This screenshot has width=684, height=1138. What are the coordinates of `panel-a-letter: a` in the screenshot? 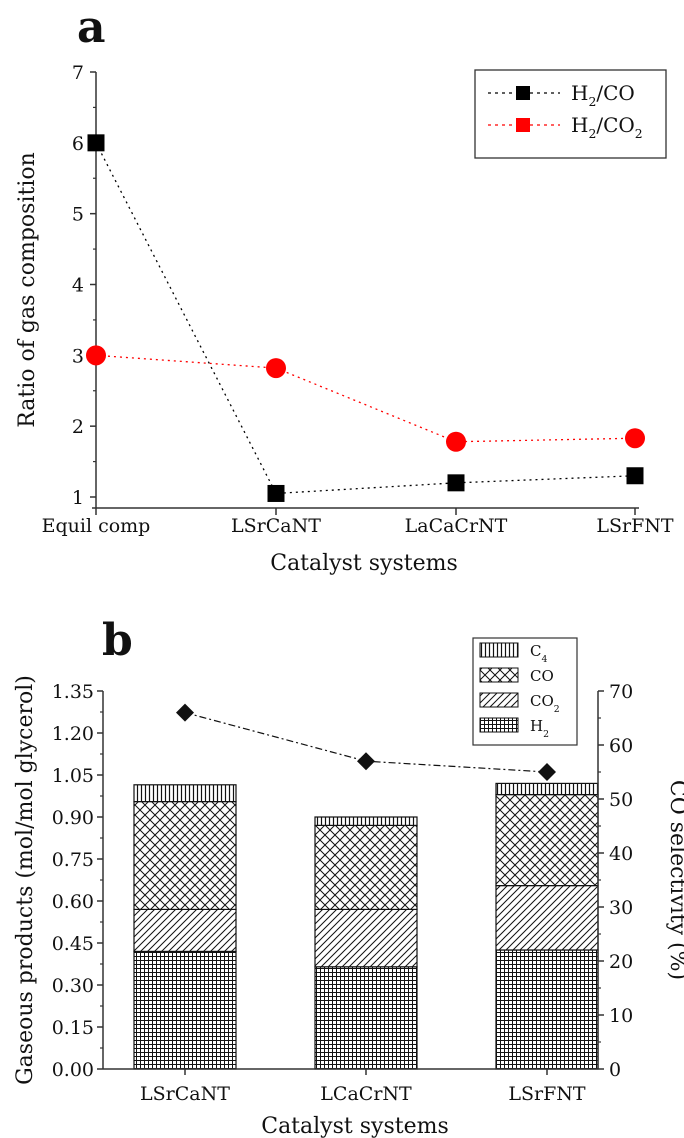 It's located at (91, 27).